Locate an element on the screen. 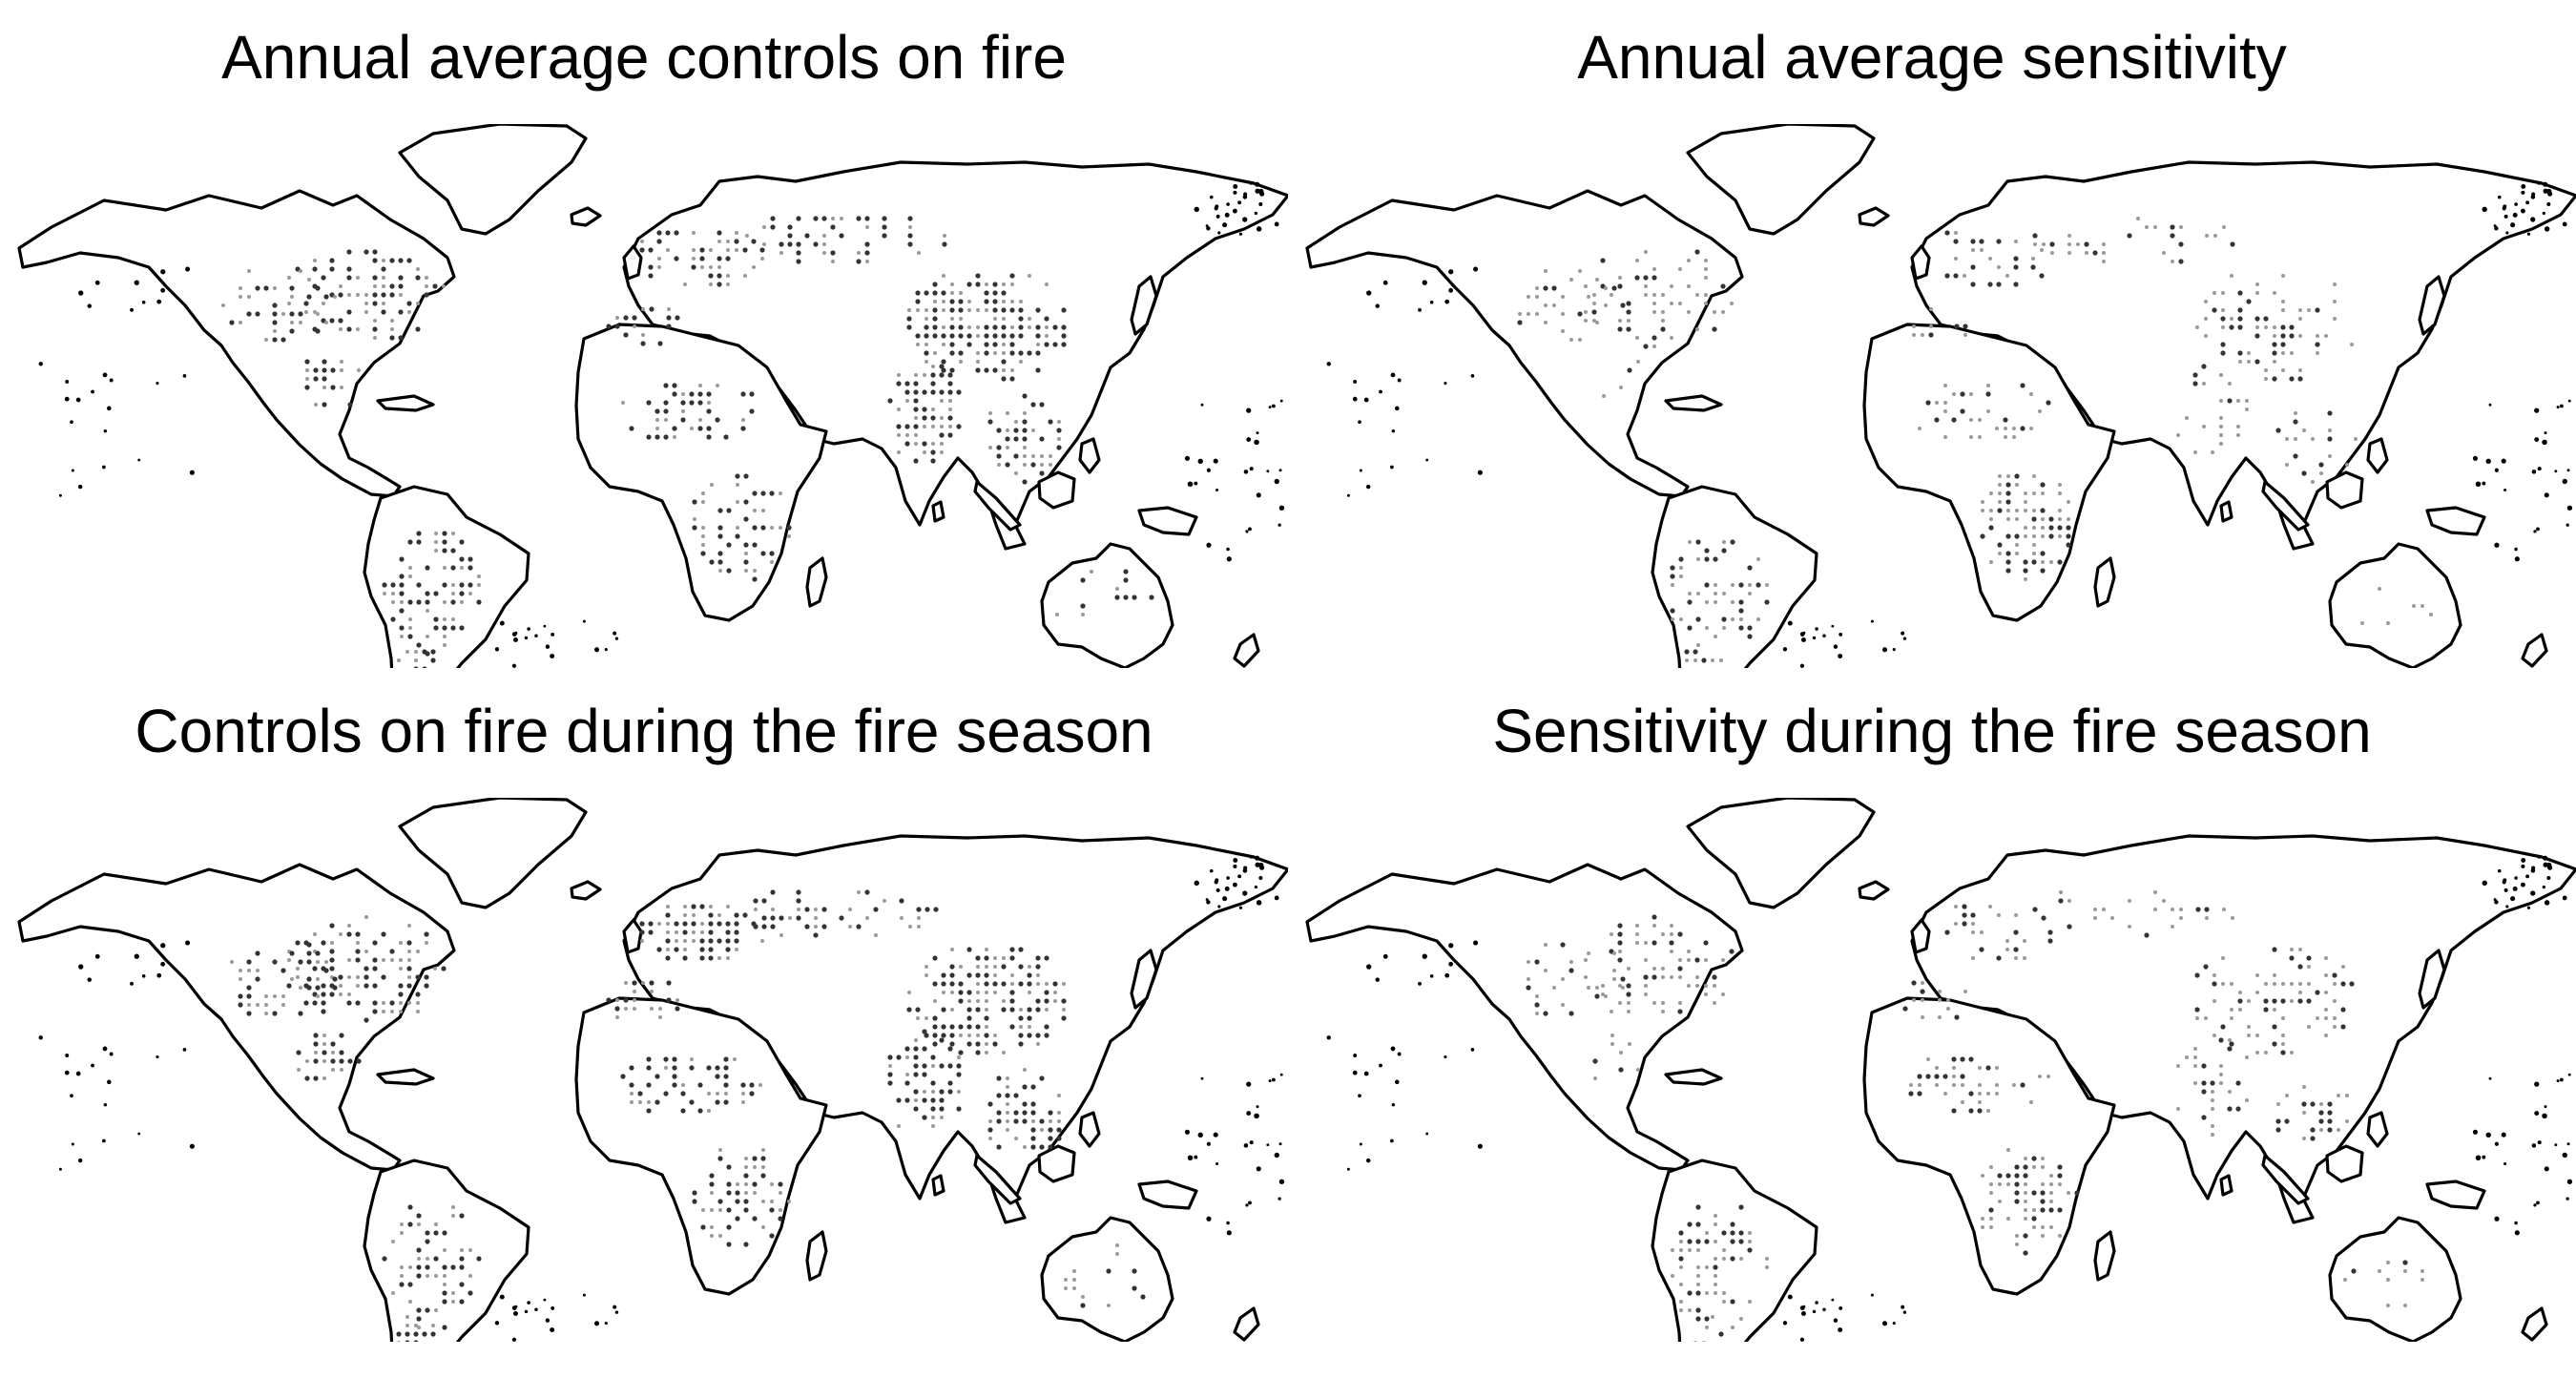  landmass-newzealand is located at coordinates (1246, 1324).